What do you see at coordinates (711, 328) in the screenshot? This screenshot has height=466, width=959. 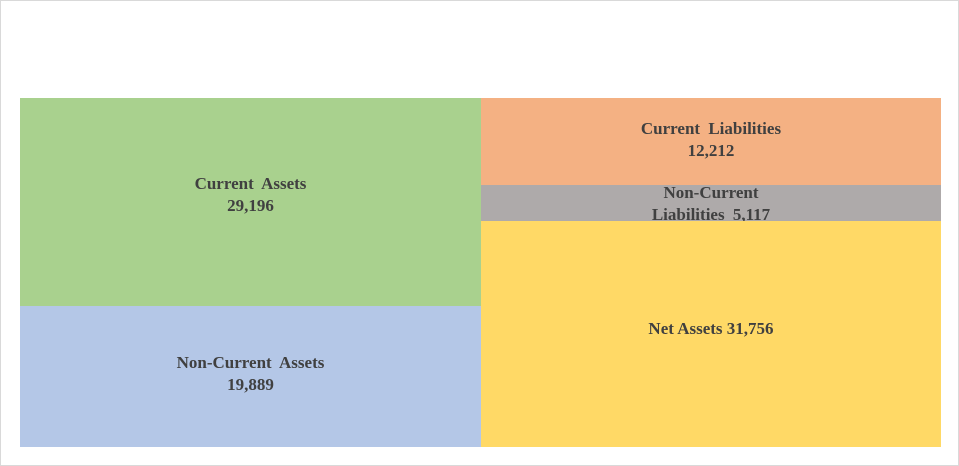 I see `net-assets-label: Net Assets 31,756` at bounding box center [711, 328].